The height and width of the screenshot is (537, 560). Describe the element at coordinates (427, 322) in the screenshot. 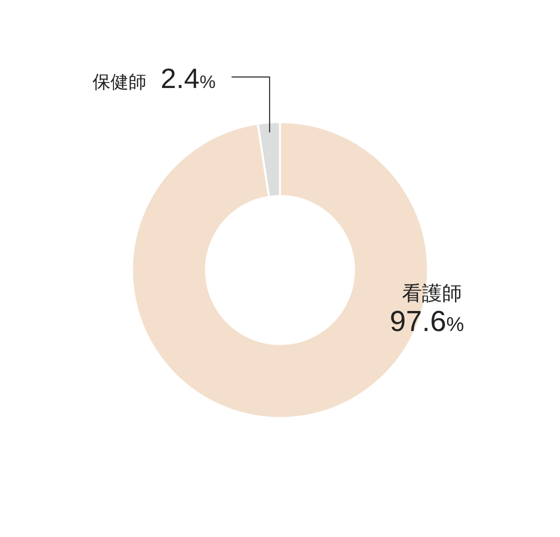

I see `data-label: 97.6%` at that location.